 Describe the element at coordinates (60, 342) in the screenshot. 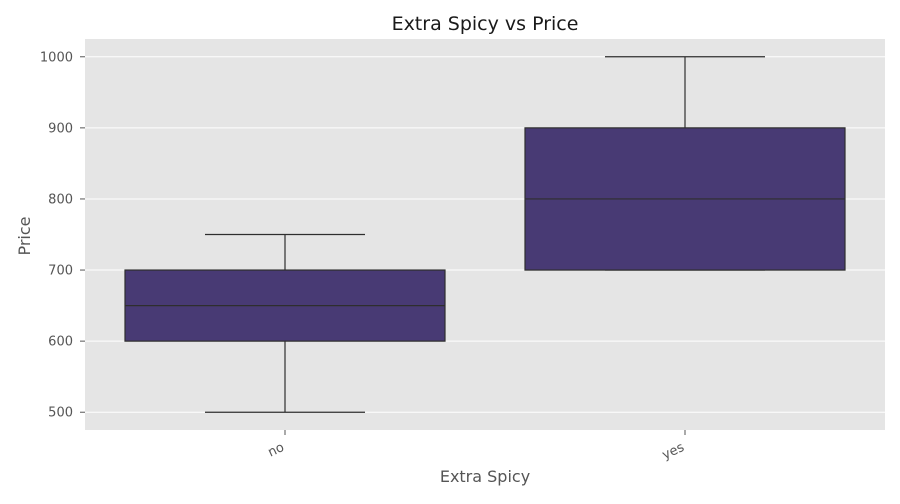

I see `y-tick-label: 600` at that location.